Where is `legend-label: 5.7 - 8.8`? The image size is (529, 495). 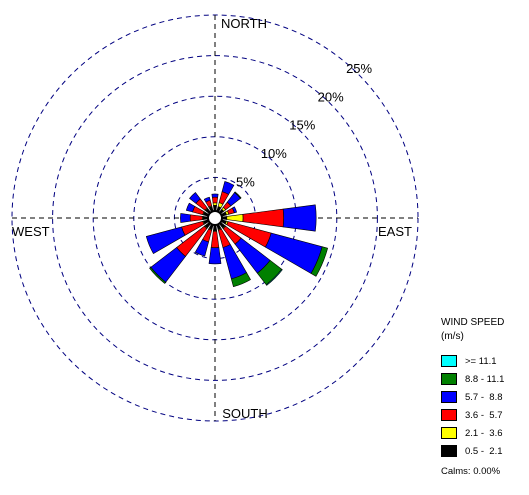 legend-label: 5.7 - 8.8 is located at coordinates (484, 397).